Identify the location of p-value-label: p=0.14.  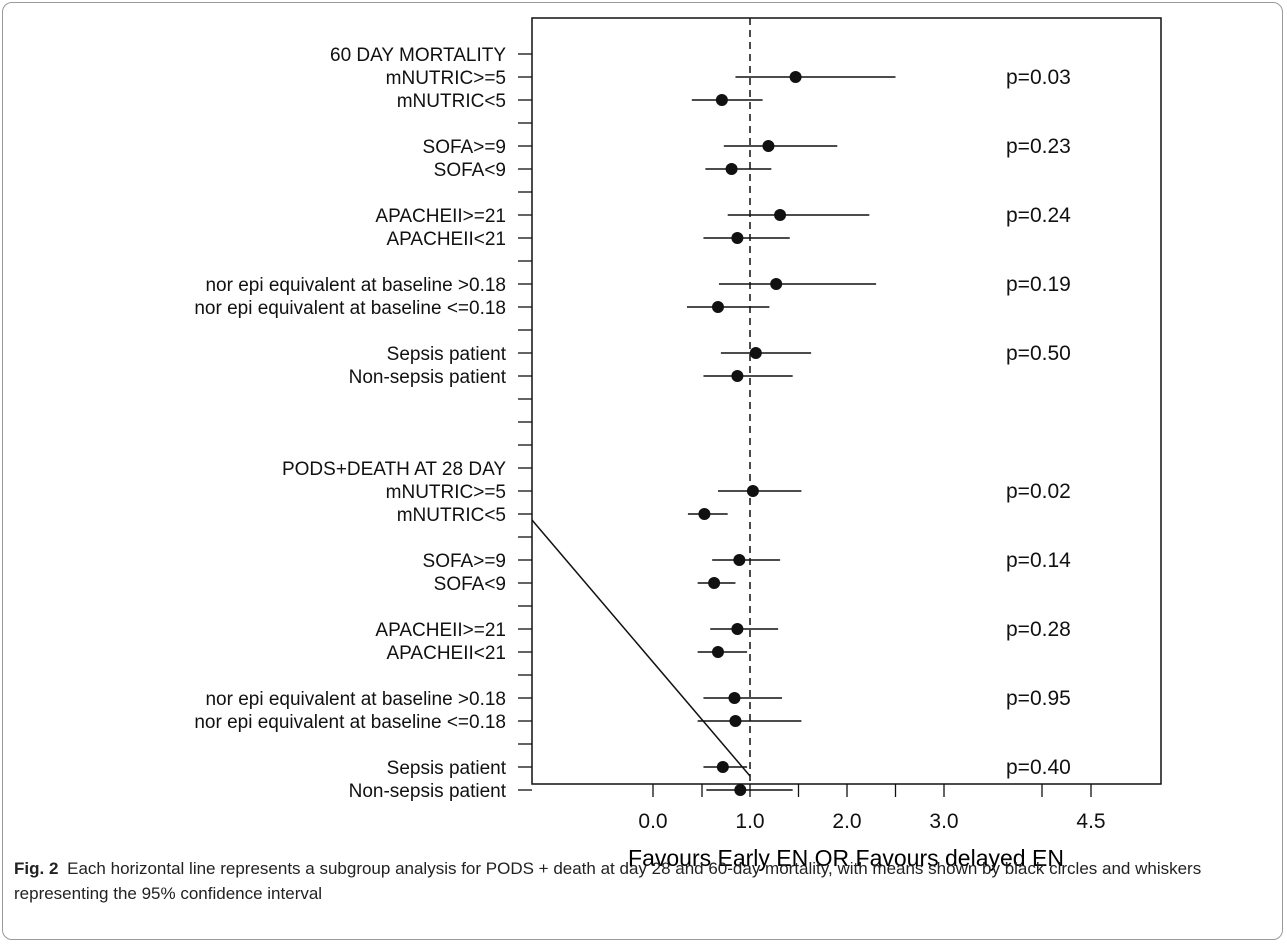
(1038, 560).